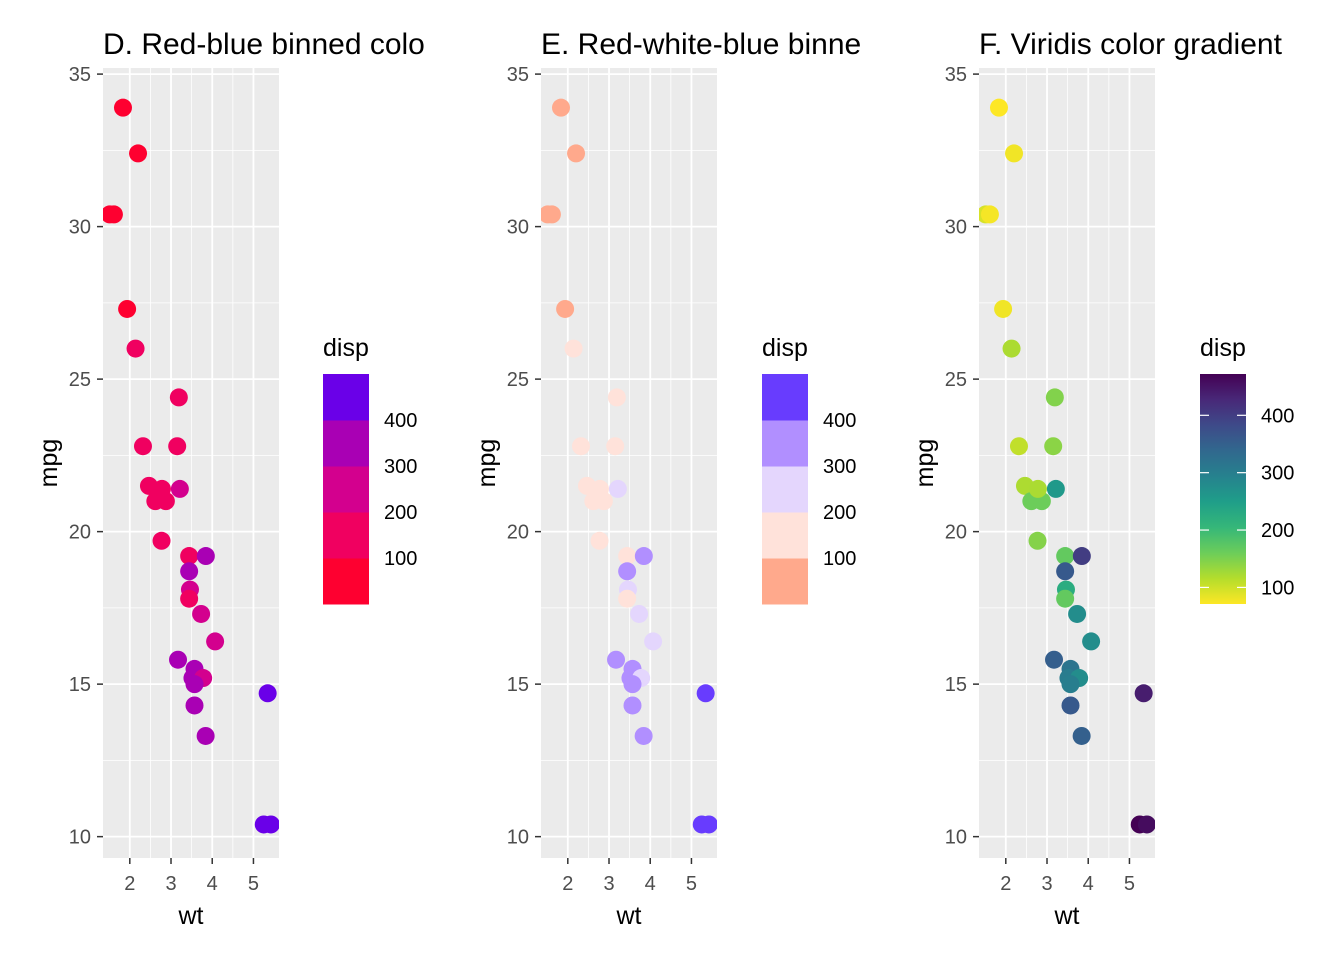 Image resolution: width=1344 pixels, height=965 pixels. Describe the element at coordinates (1277, 588) in the screenshot. I see `legend-label: 100` at that location.